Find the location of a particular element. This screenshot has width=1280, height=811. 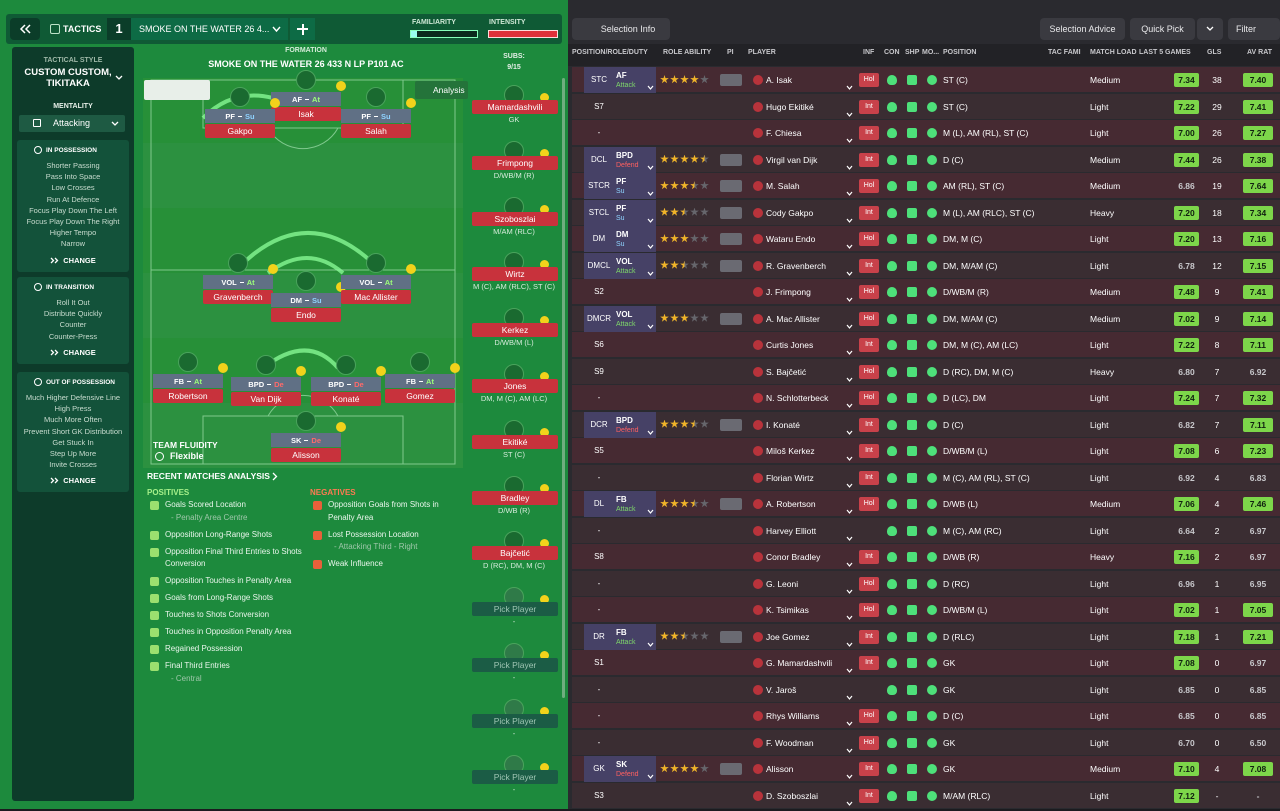

column-header: MATCH LOAD is located at coordinates (1113, 52).